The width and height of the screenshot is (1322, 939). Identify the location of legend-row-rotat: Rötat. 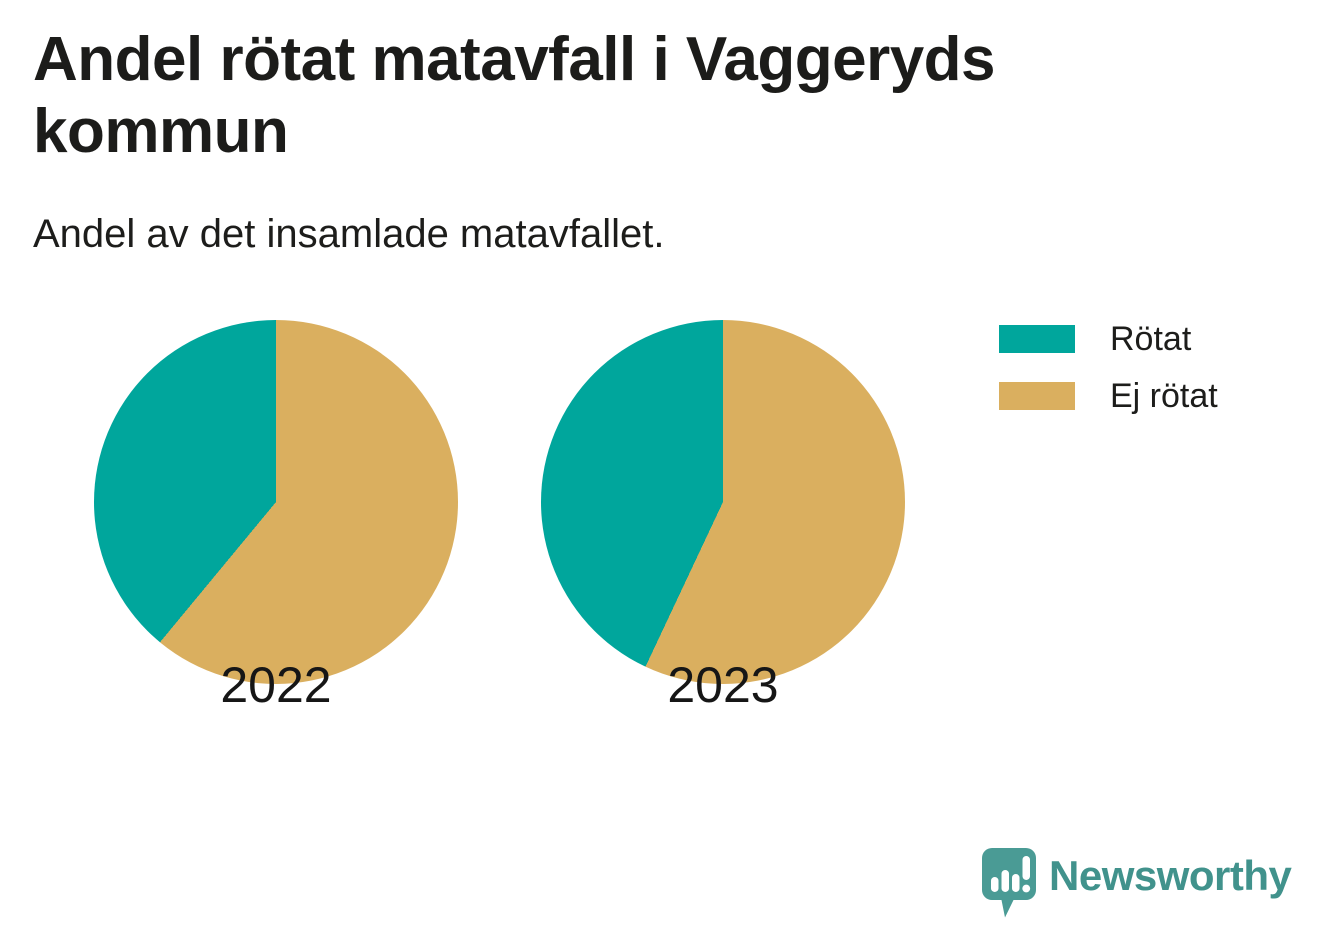
(1108, 339).